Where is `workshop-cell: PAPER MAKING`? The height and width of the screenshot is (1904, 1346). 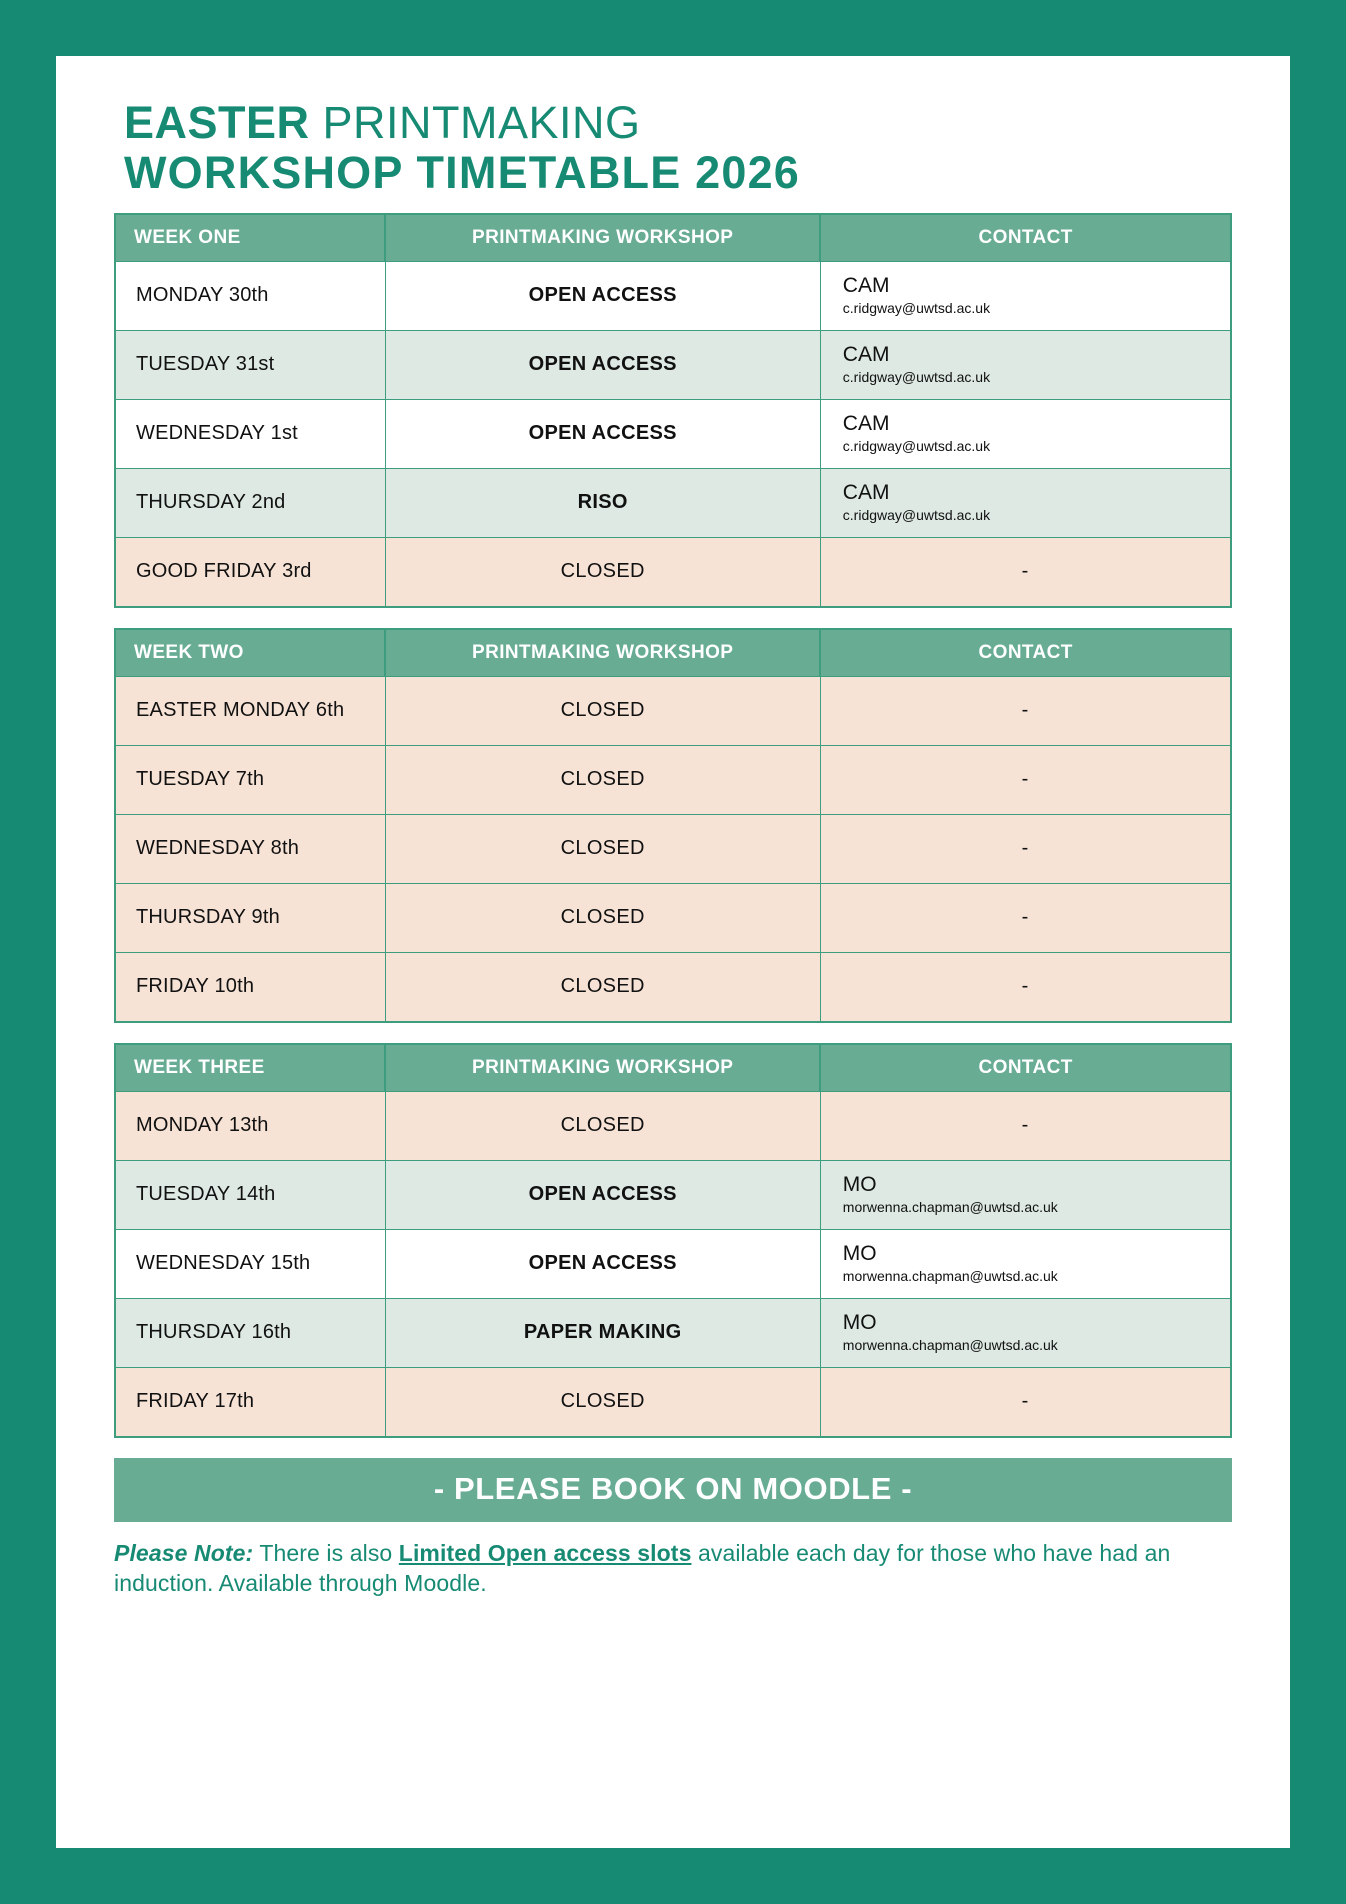 workshop-cell: PAPER MAKING is located at coordinates (603, 1332).